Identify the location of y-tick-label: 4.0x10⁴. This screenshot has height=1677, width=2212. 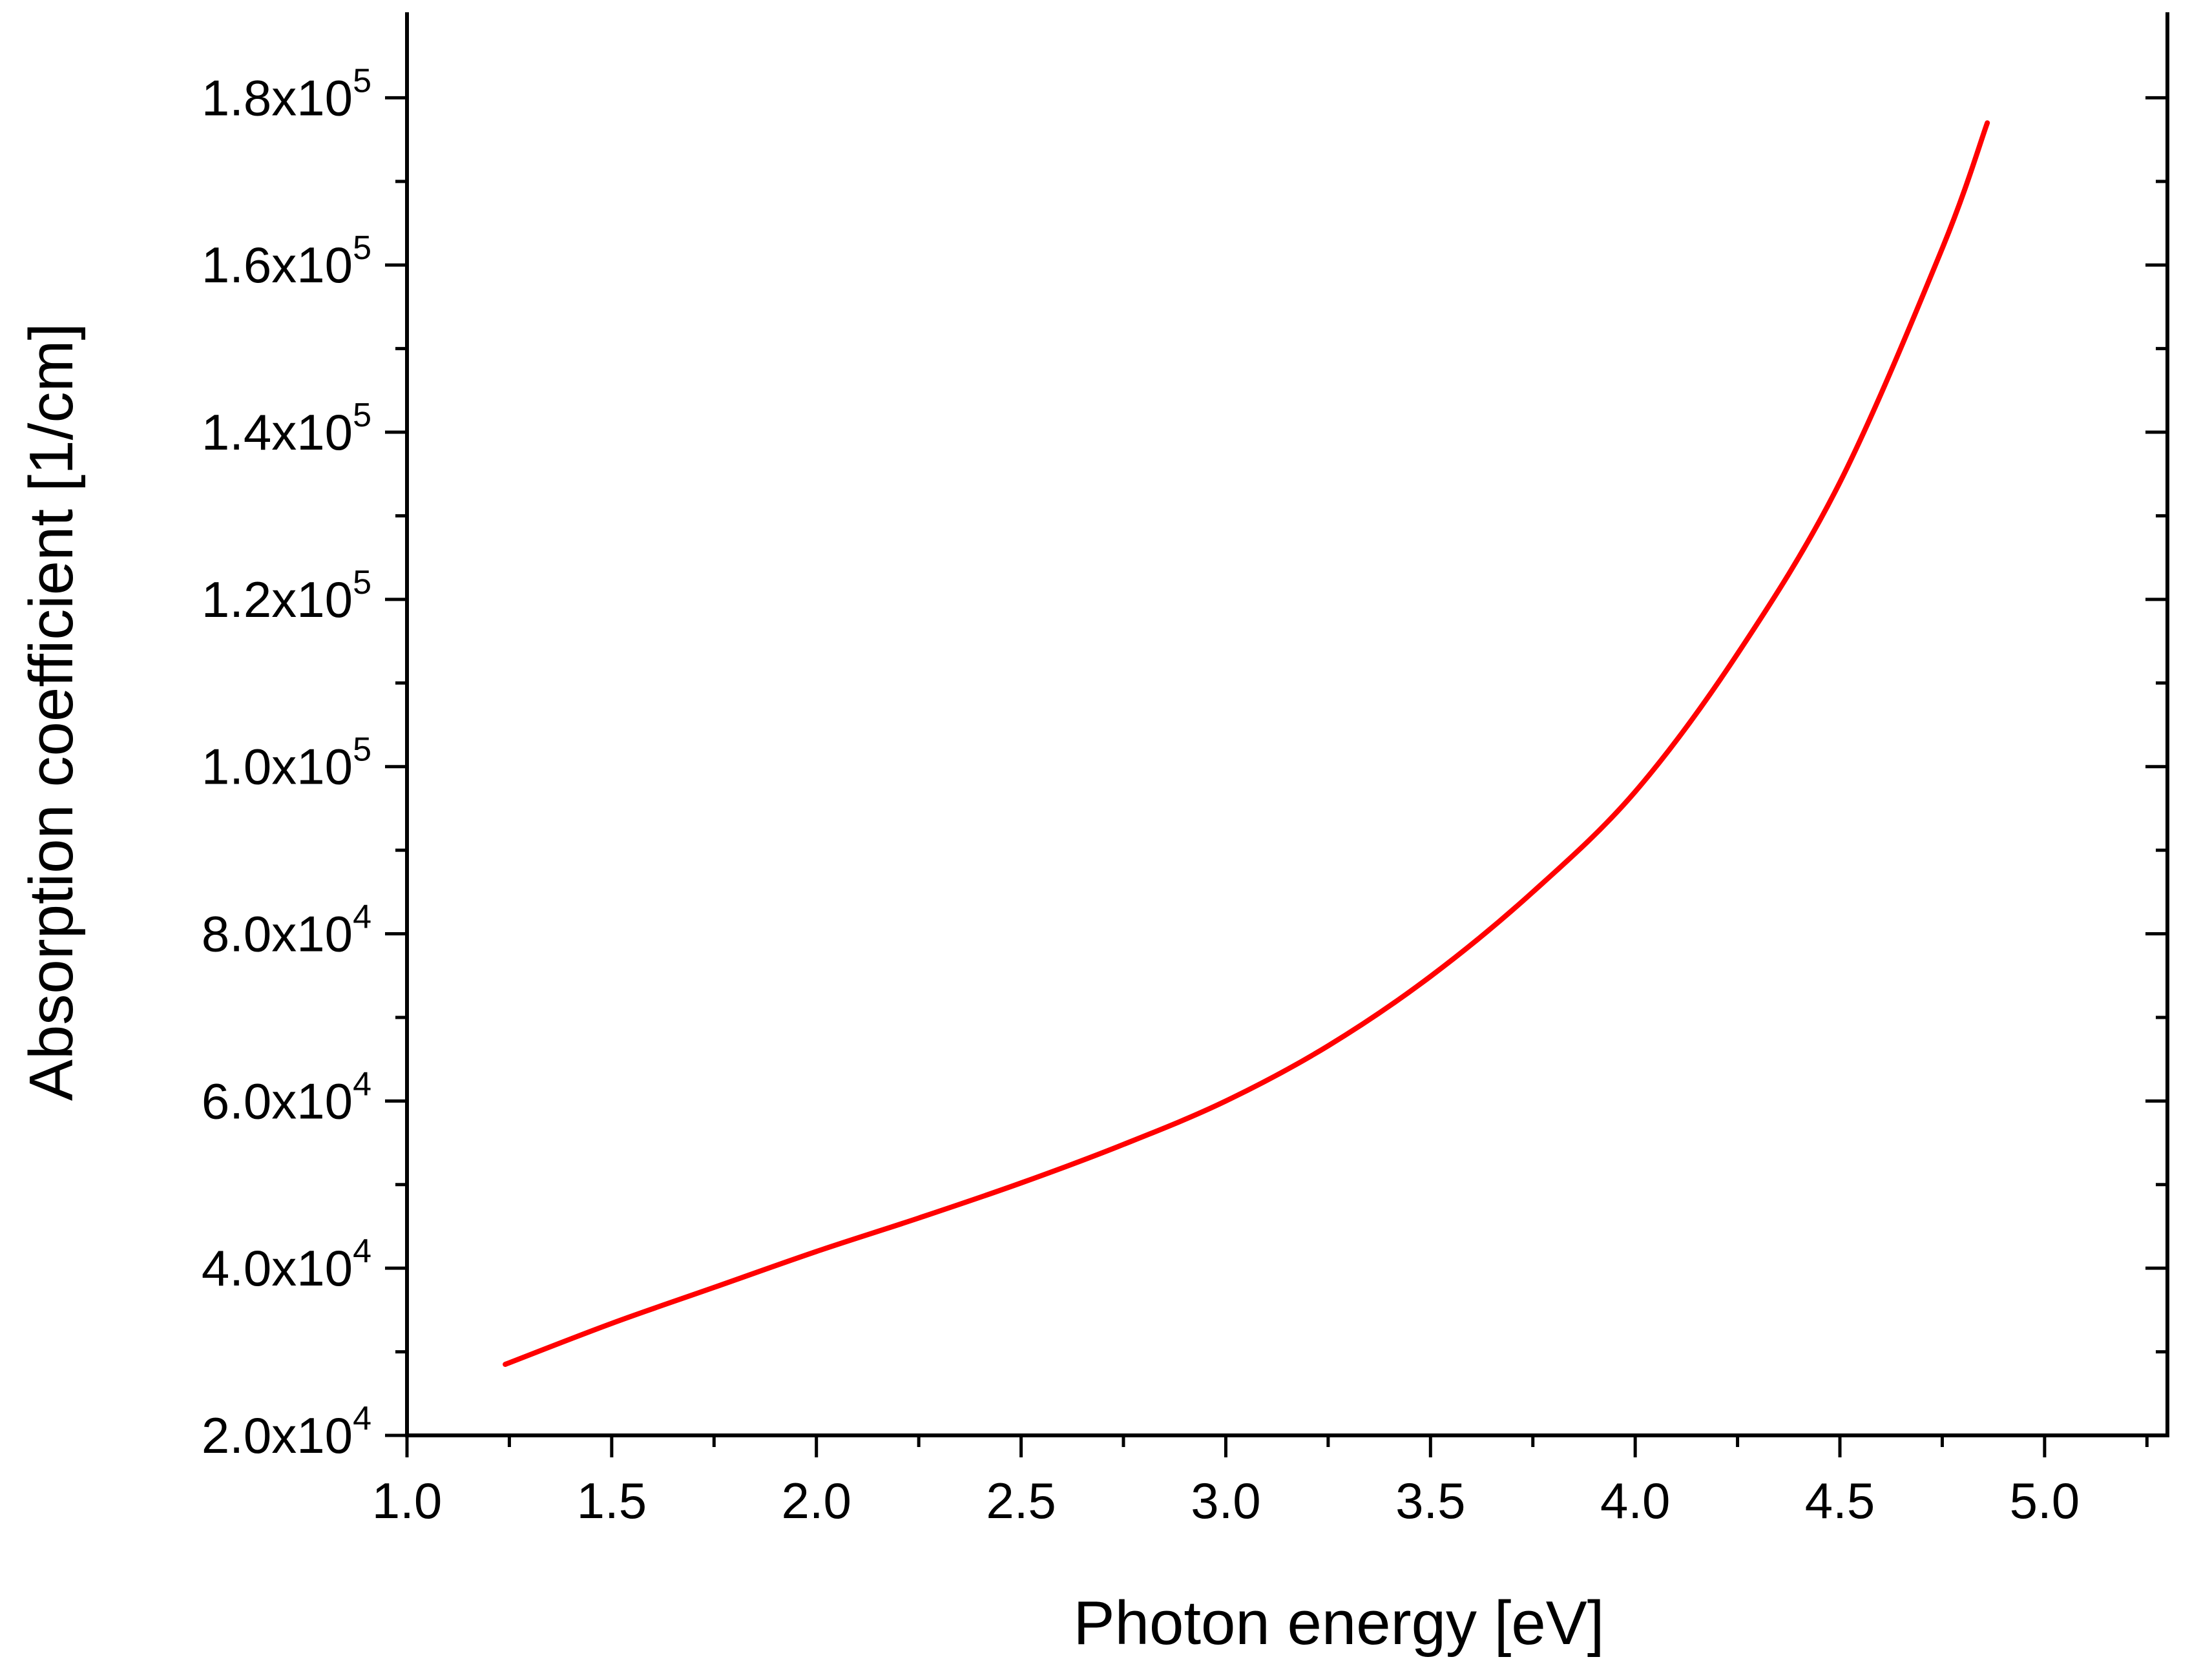
(287, 1265).